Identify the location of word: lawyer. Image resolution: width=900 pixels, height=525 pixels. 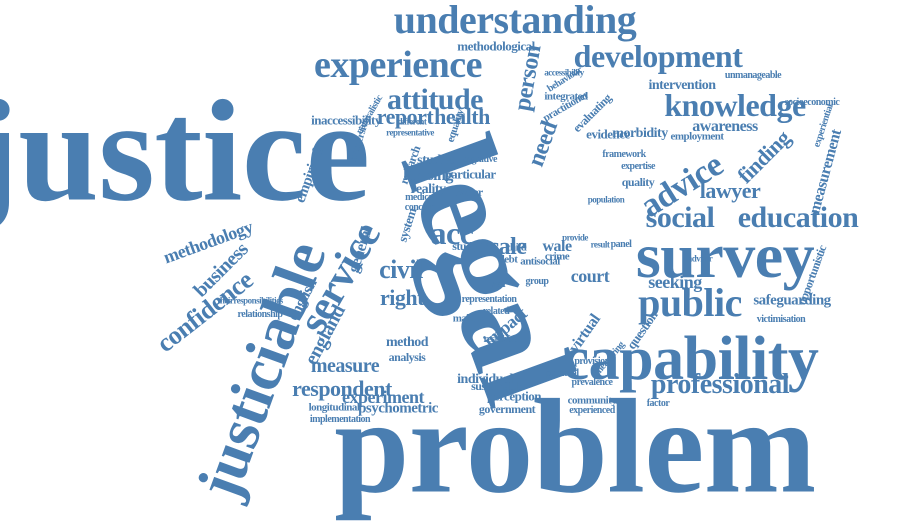
(730, 190).